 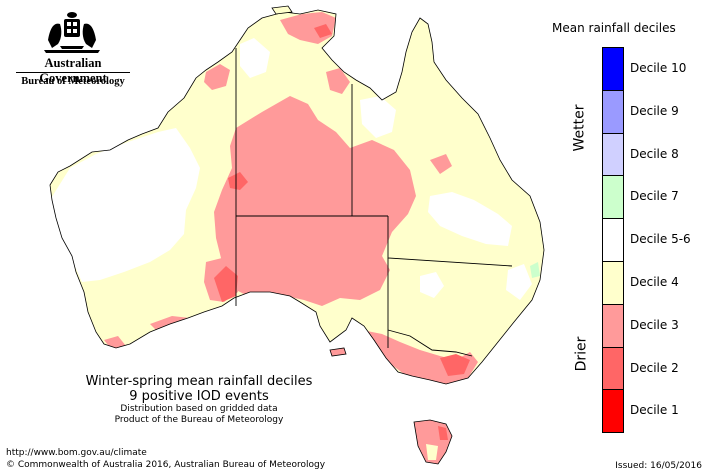 I want to click on normal-region-east-coast, so click(x=519, y=282).